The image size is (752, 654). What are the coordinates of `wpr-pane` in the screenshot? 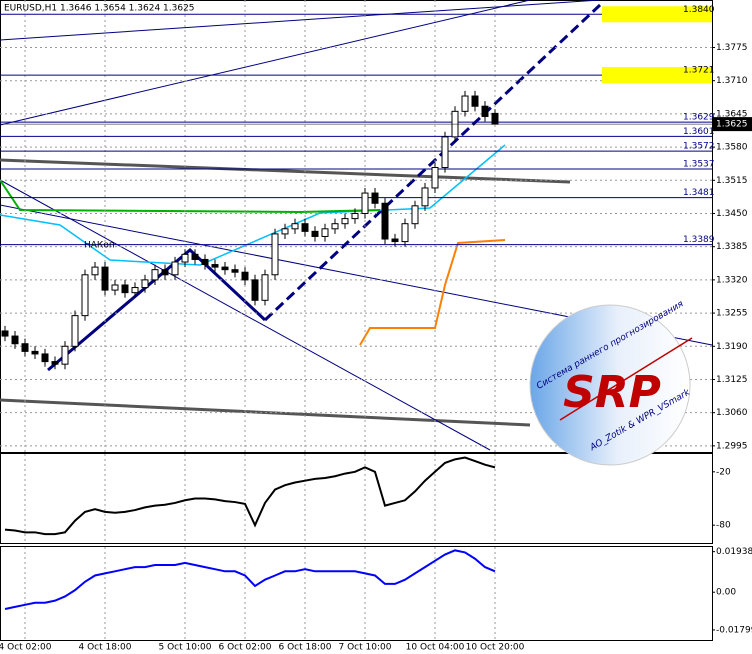 It's located at (356, 498).